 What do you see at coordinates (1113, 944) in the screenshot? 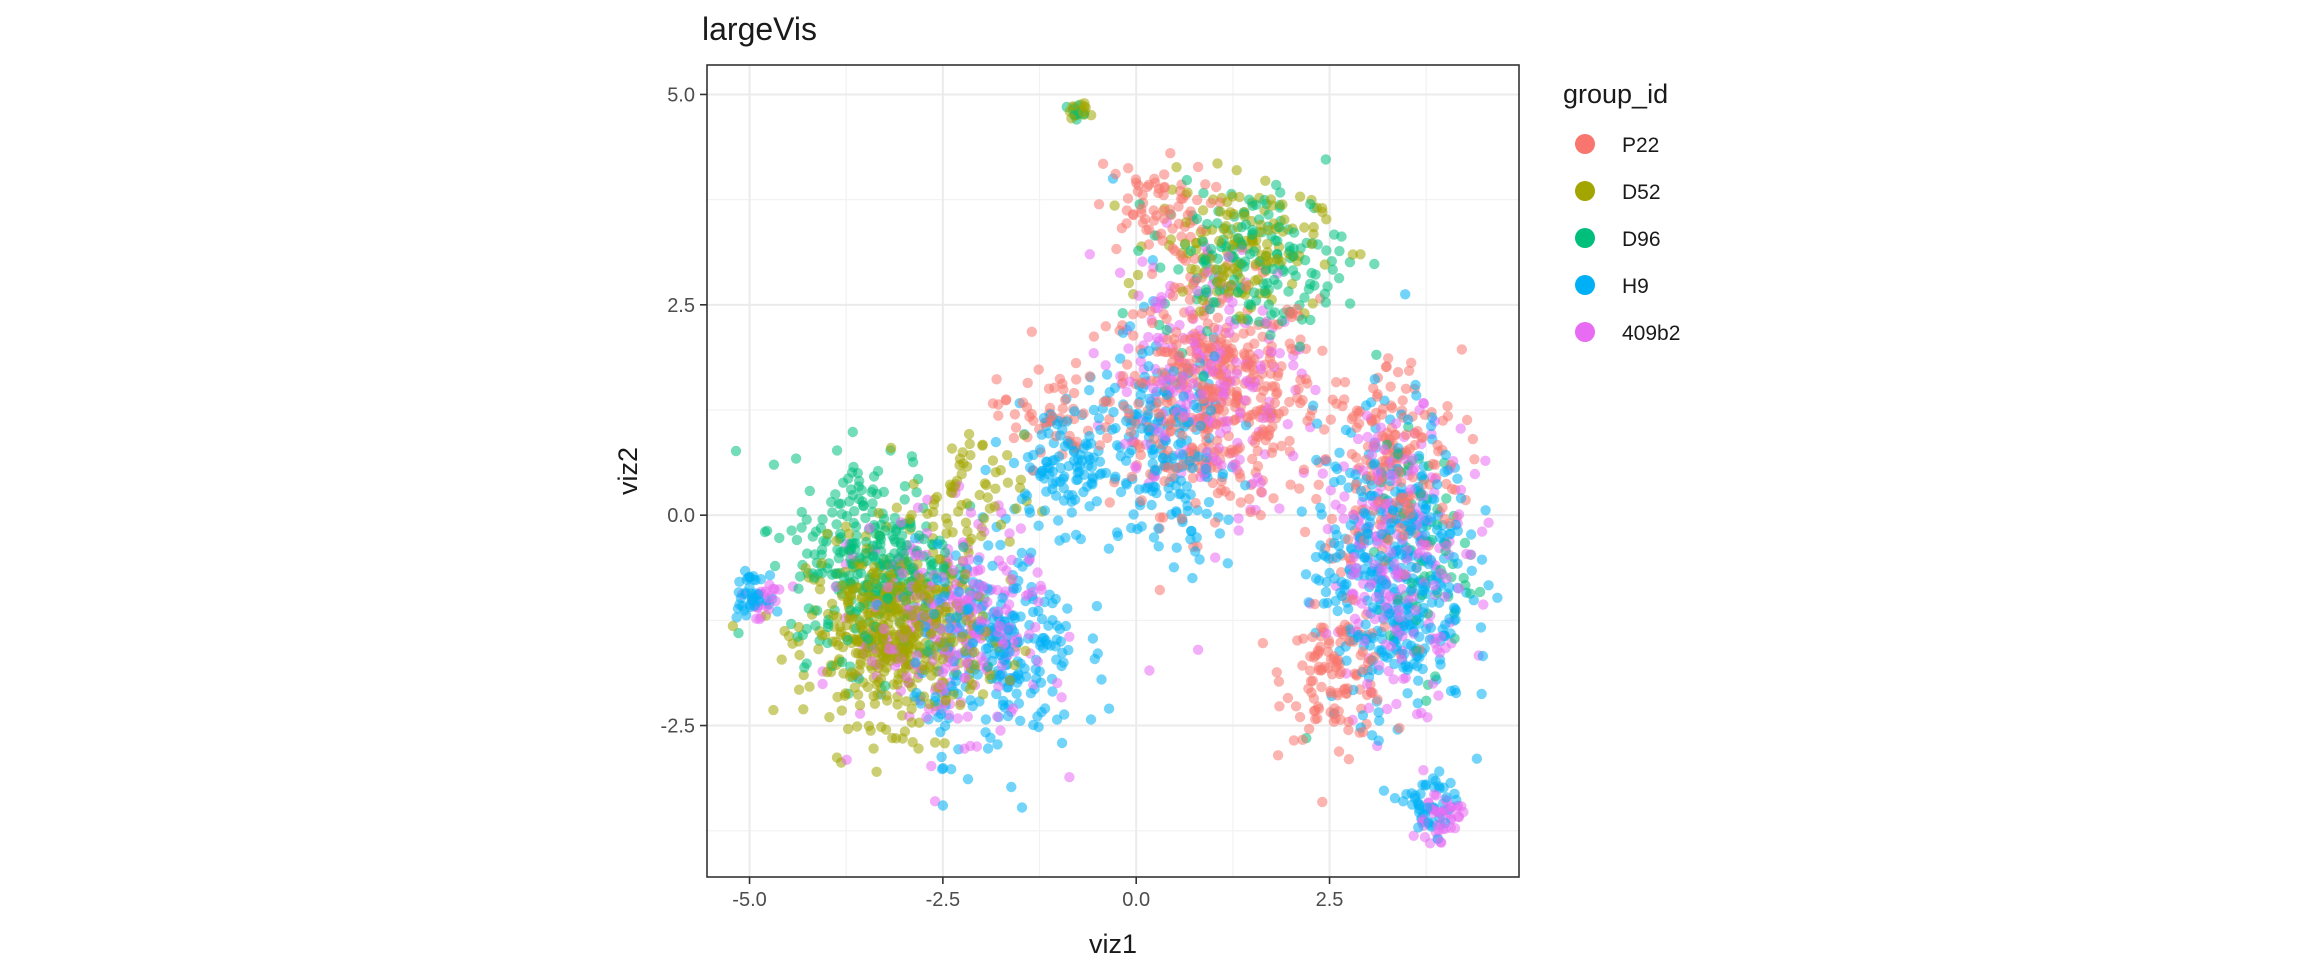
I see `x-axis-title: viz1` at bounding box center [1113, 944].